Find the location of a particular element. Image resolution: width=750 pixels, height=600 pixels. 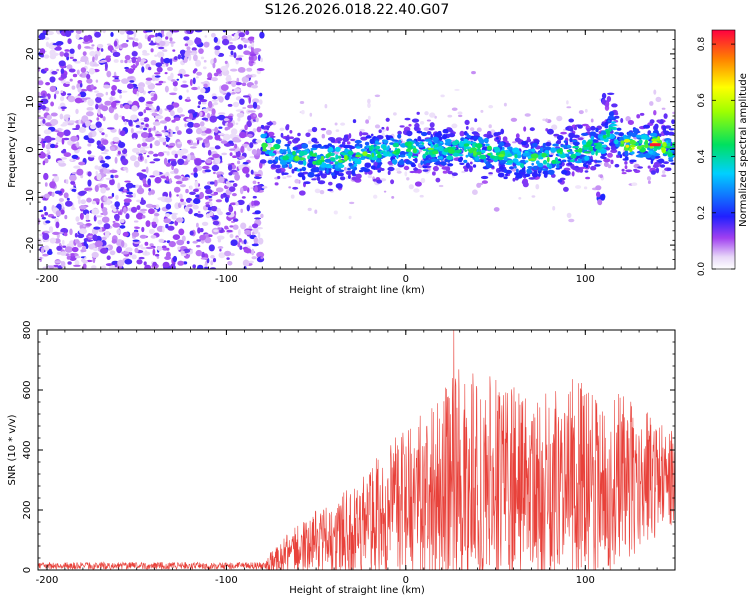

colorbar-gradient is located at coordinates (723, 149).